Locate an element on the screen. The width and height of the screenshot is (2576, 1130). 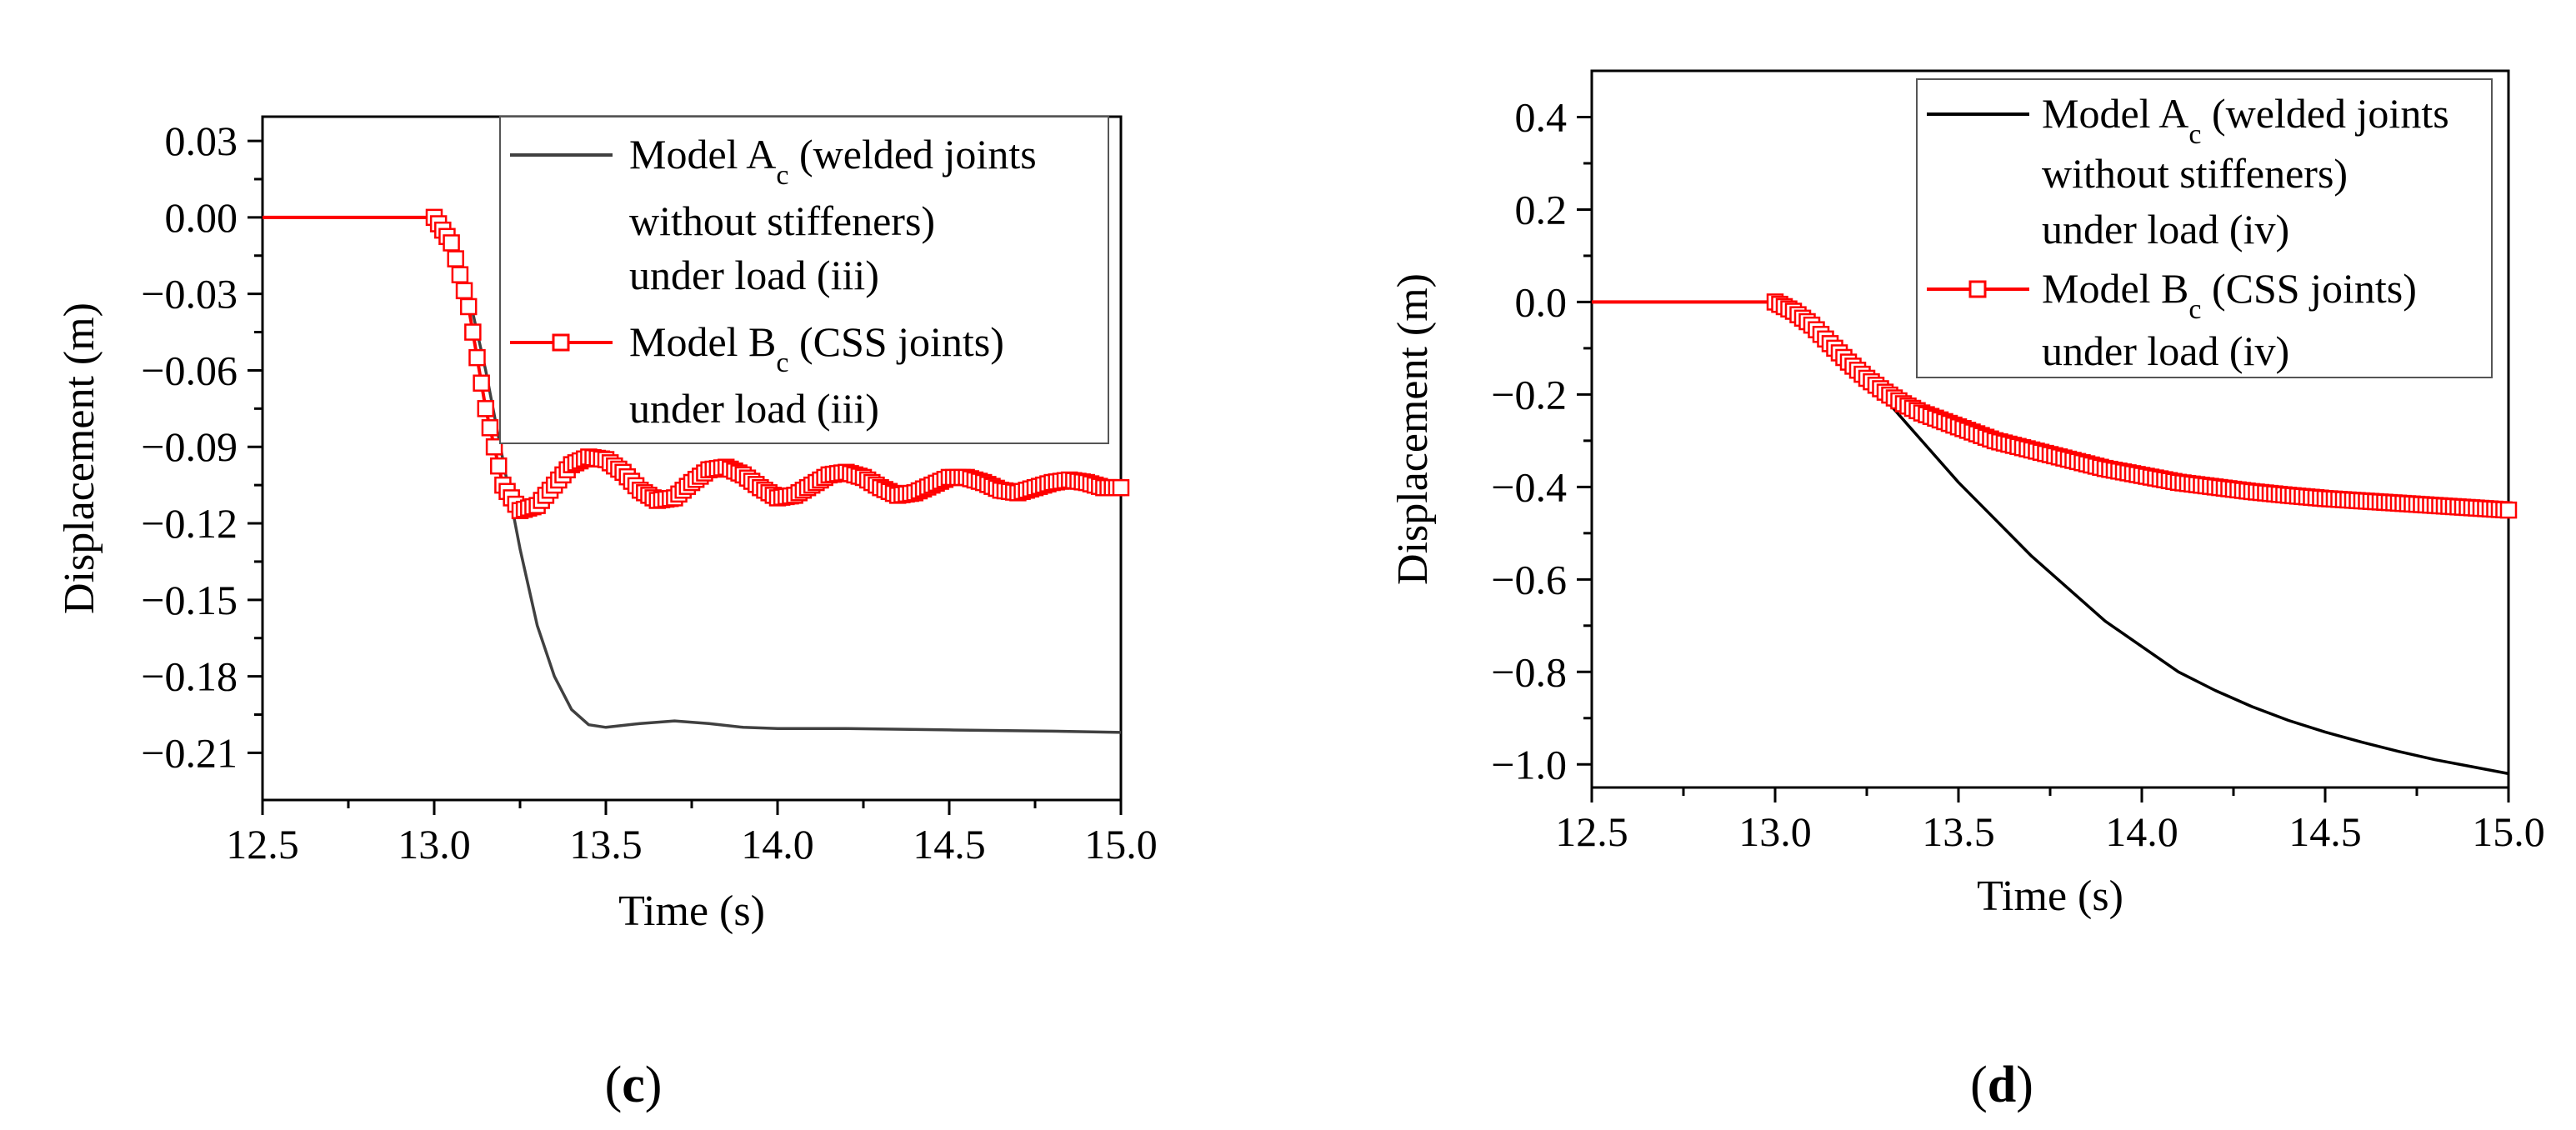
legend-text-model-a-line3: under load (iv) is located at coordinates (2166, 229).